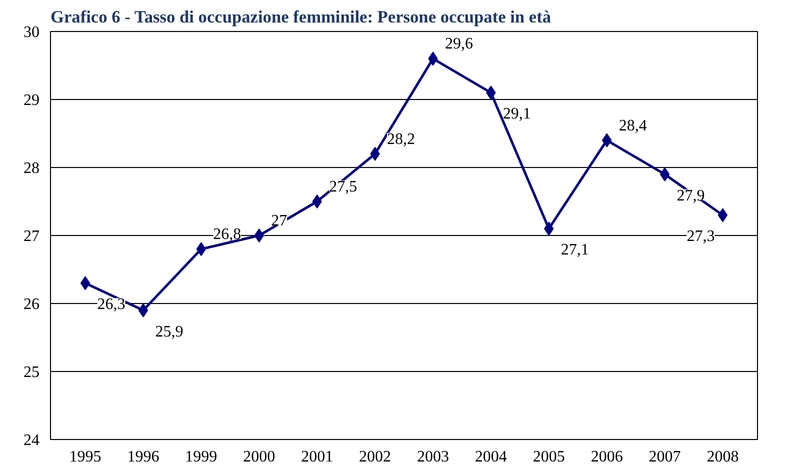  Describe the element at coordinates (32, 32) in the screenshot. I see `y-tick-label: 30` at that location.